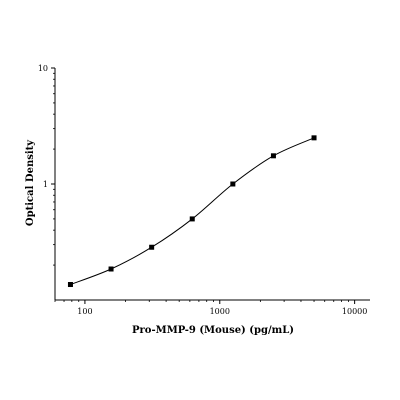  Describe the element at coordinates (354, 311) in the screenshot. I see `x-tick-label: 10000` at that location.